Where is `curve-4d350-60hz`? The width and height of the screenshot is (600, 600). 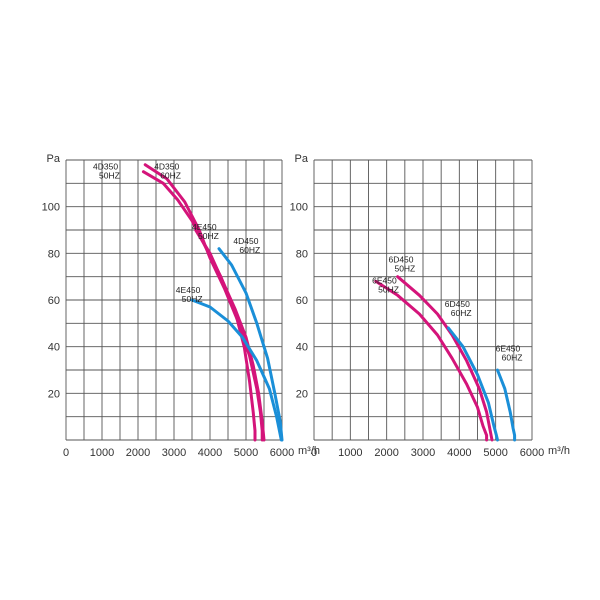
curve-4d350-60hz is located at coordinates (203, 302).